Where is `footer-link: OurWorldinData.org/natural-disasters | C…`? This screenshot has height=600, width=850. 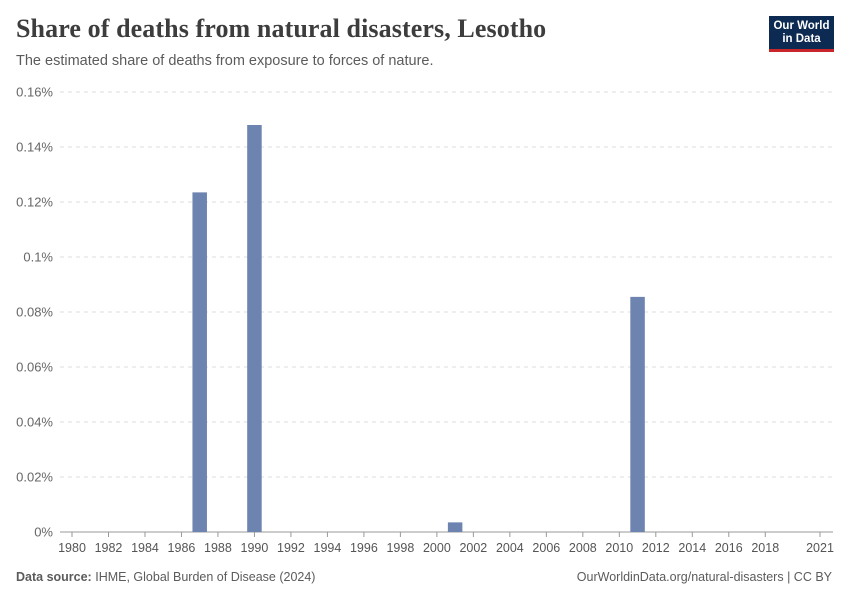 footer-link: OurWorldinData.org/natural-disasters | C… is located at coordinates (704, 577).